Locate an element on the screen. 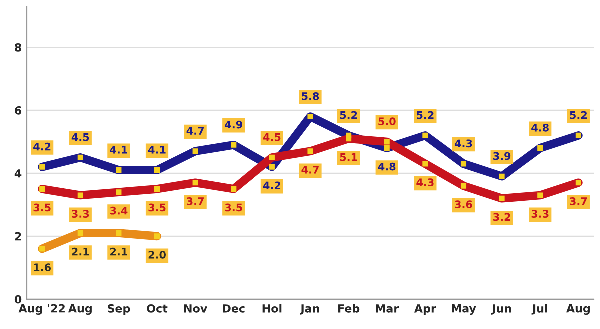 The height and width of the screenshot is (329, 600). y-tick-label: 0 is located at coordinates (18, 299).